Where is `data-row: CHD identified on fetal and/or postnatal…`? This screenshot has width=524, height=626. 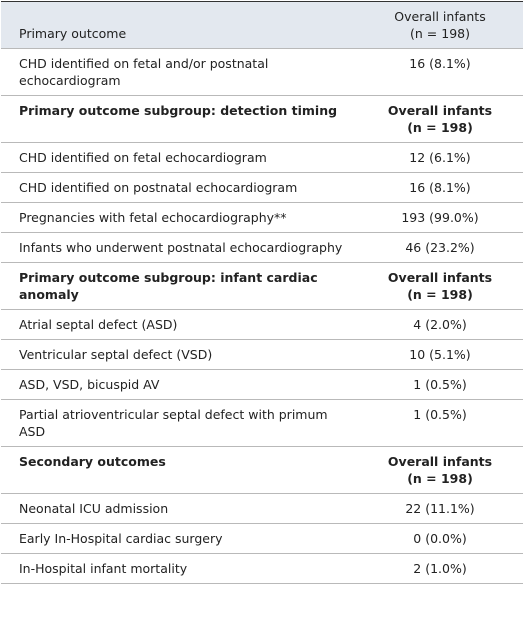 data-row: CHD identified on fetal and/or postnatal… is located at coordinates (262, 72).